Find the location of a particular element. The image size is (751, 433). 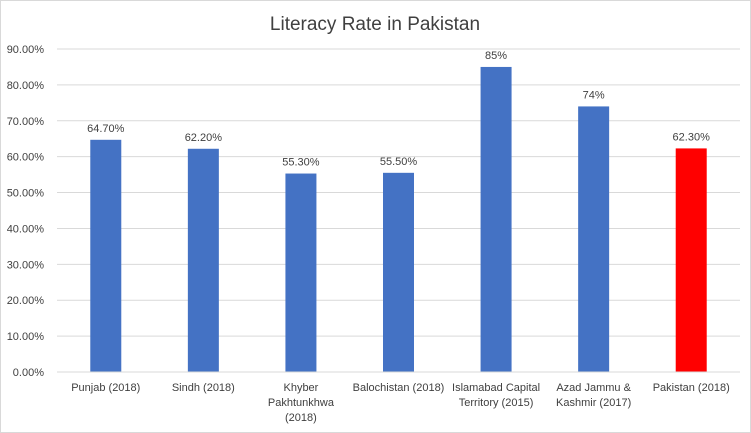

x-category-label: Sindh (2018) is located at coordinates (203, 388).